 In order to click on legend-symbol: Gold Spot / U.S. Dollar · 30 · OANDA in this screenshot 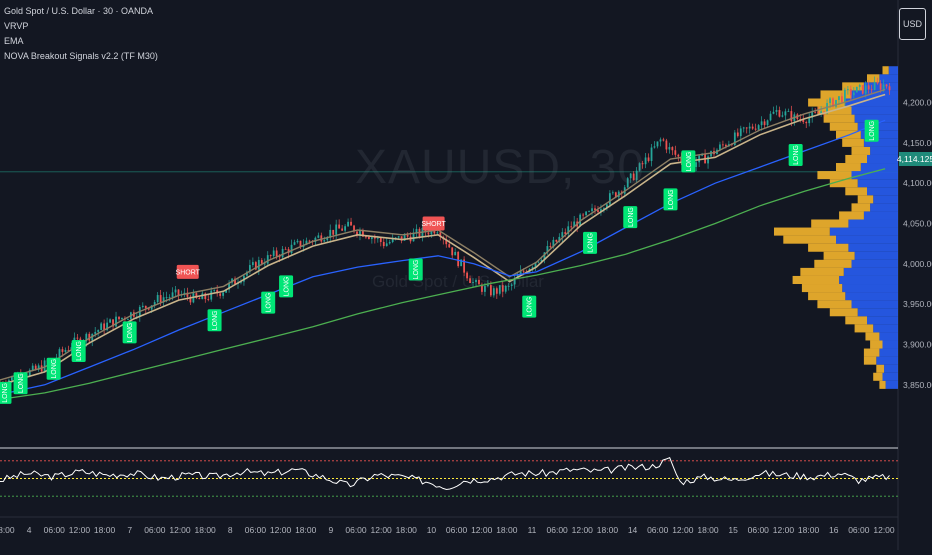, I will do `click(79, 11)`.